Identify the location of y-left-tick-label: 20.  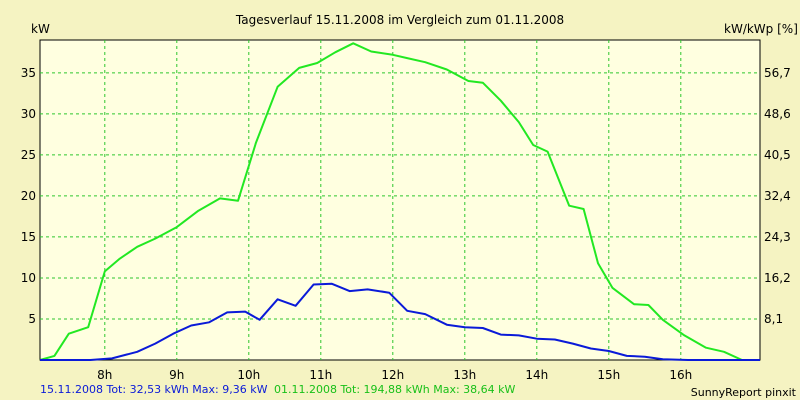
(28, 196).